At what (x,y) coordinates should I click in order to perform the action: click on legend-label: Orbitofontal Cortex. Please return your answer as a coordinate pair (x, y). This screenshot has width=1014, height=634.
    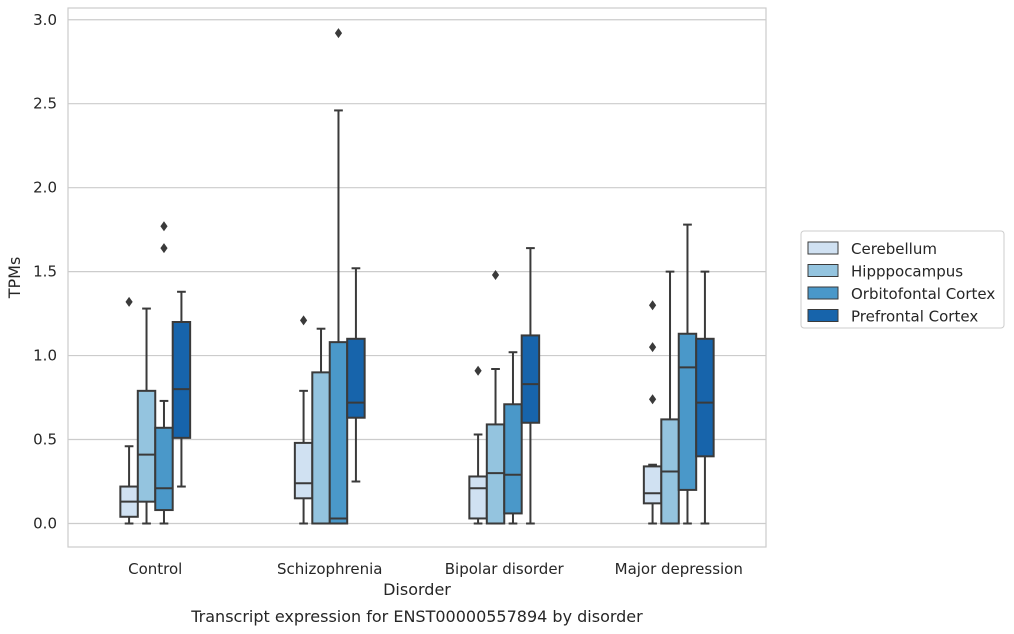
    Looking at the image, I should click on (923, 294).